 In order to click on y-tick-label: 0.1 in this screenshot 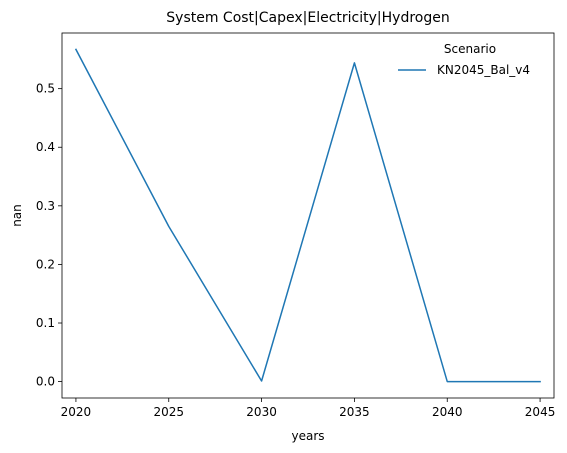, I will do `click(45, 323)`.